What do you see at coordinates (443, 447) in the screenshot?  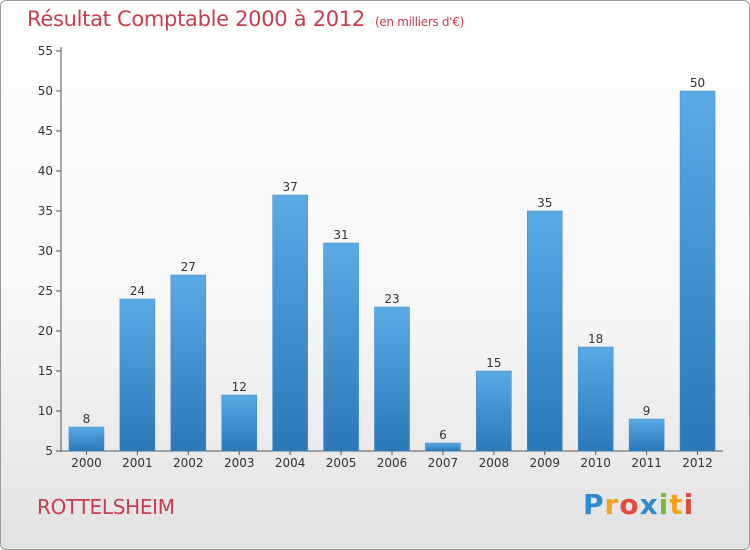 I see `bar-2007` at bounding box center [443, 447].